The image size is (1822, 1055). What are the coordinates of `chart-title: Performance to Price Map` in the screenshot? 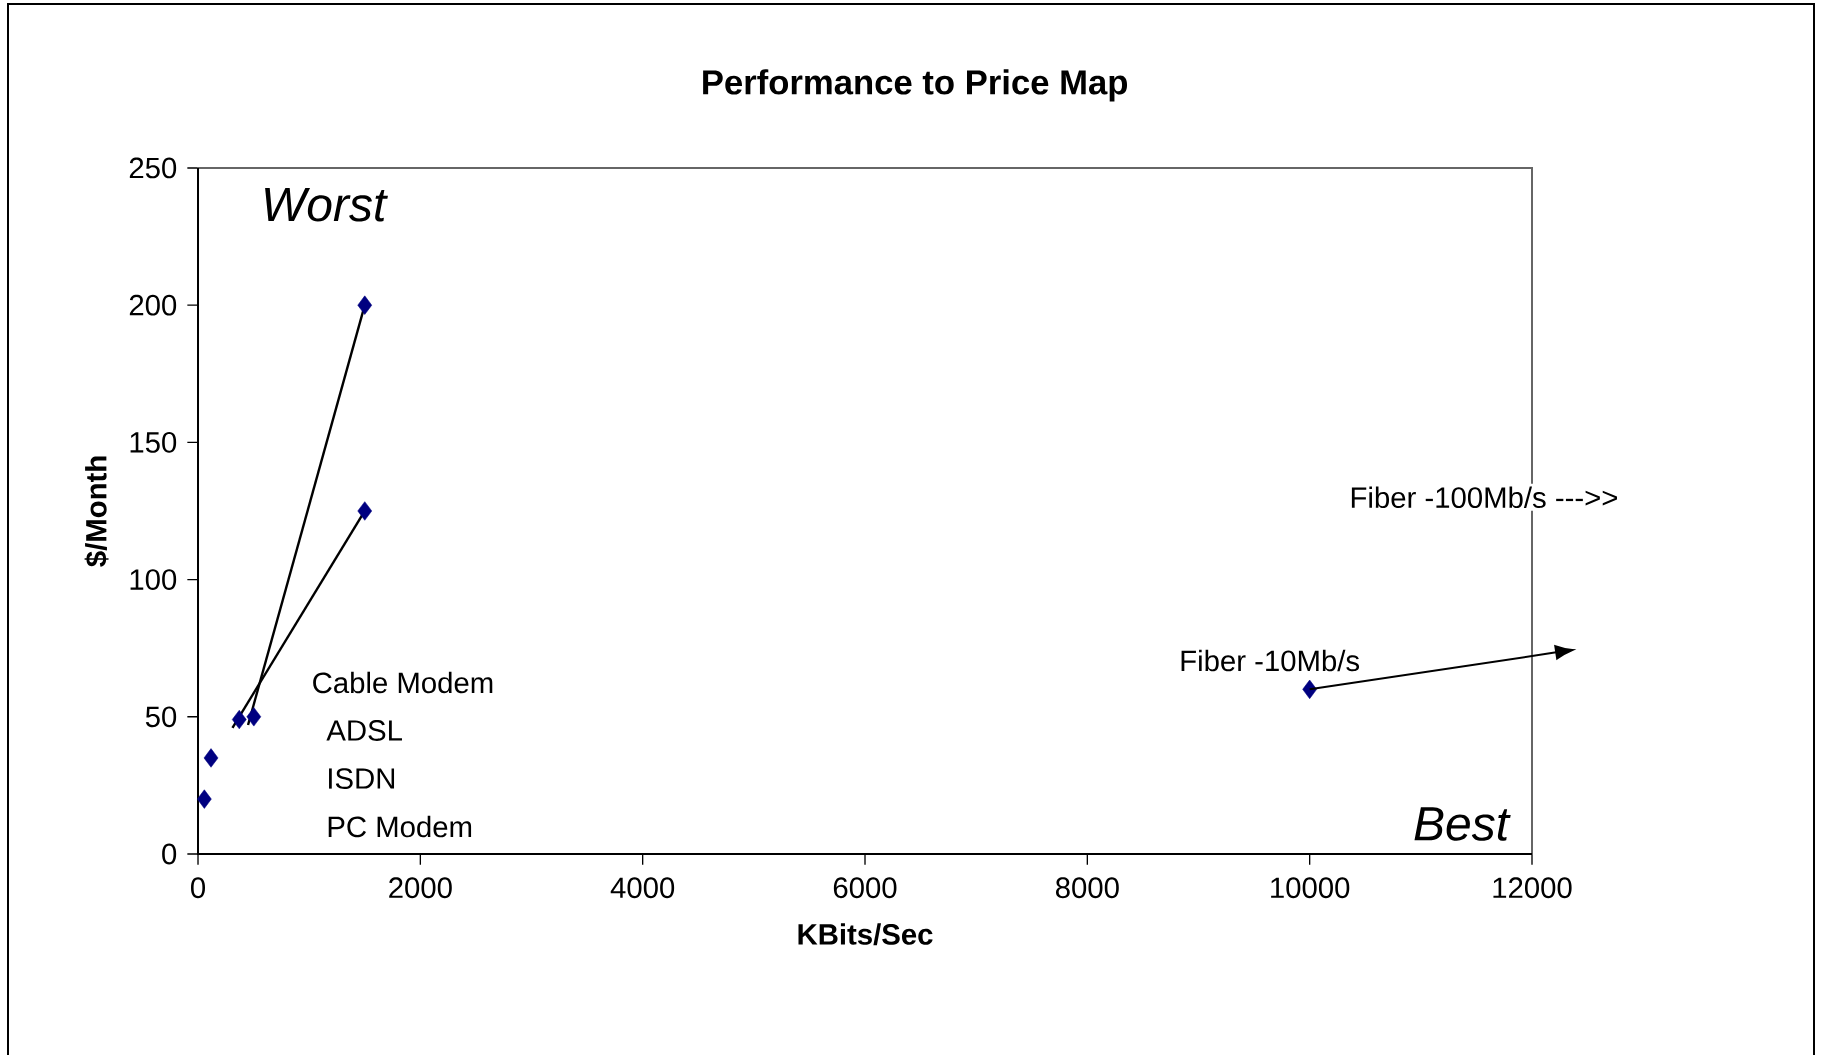 It's located at (915, 85).